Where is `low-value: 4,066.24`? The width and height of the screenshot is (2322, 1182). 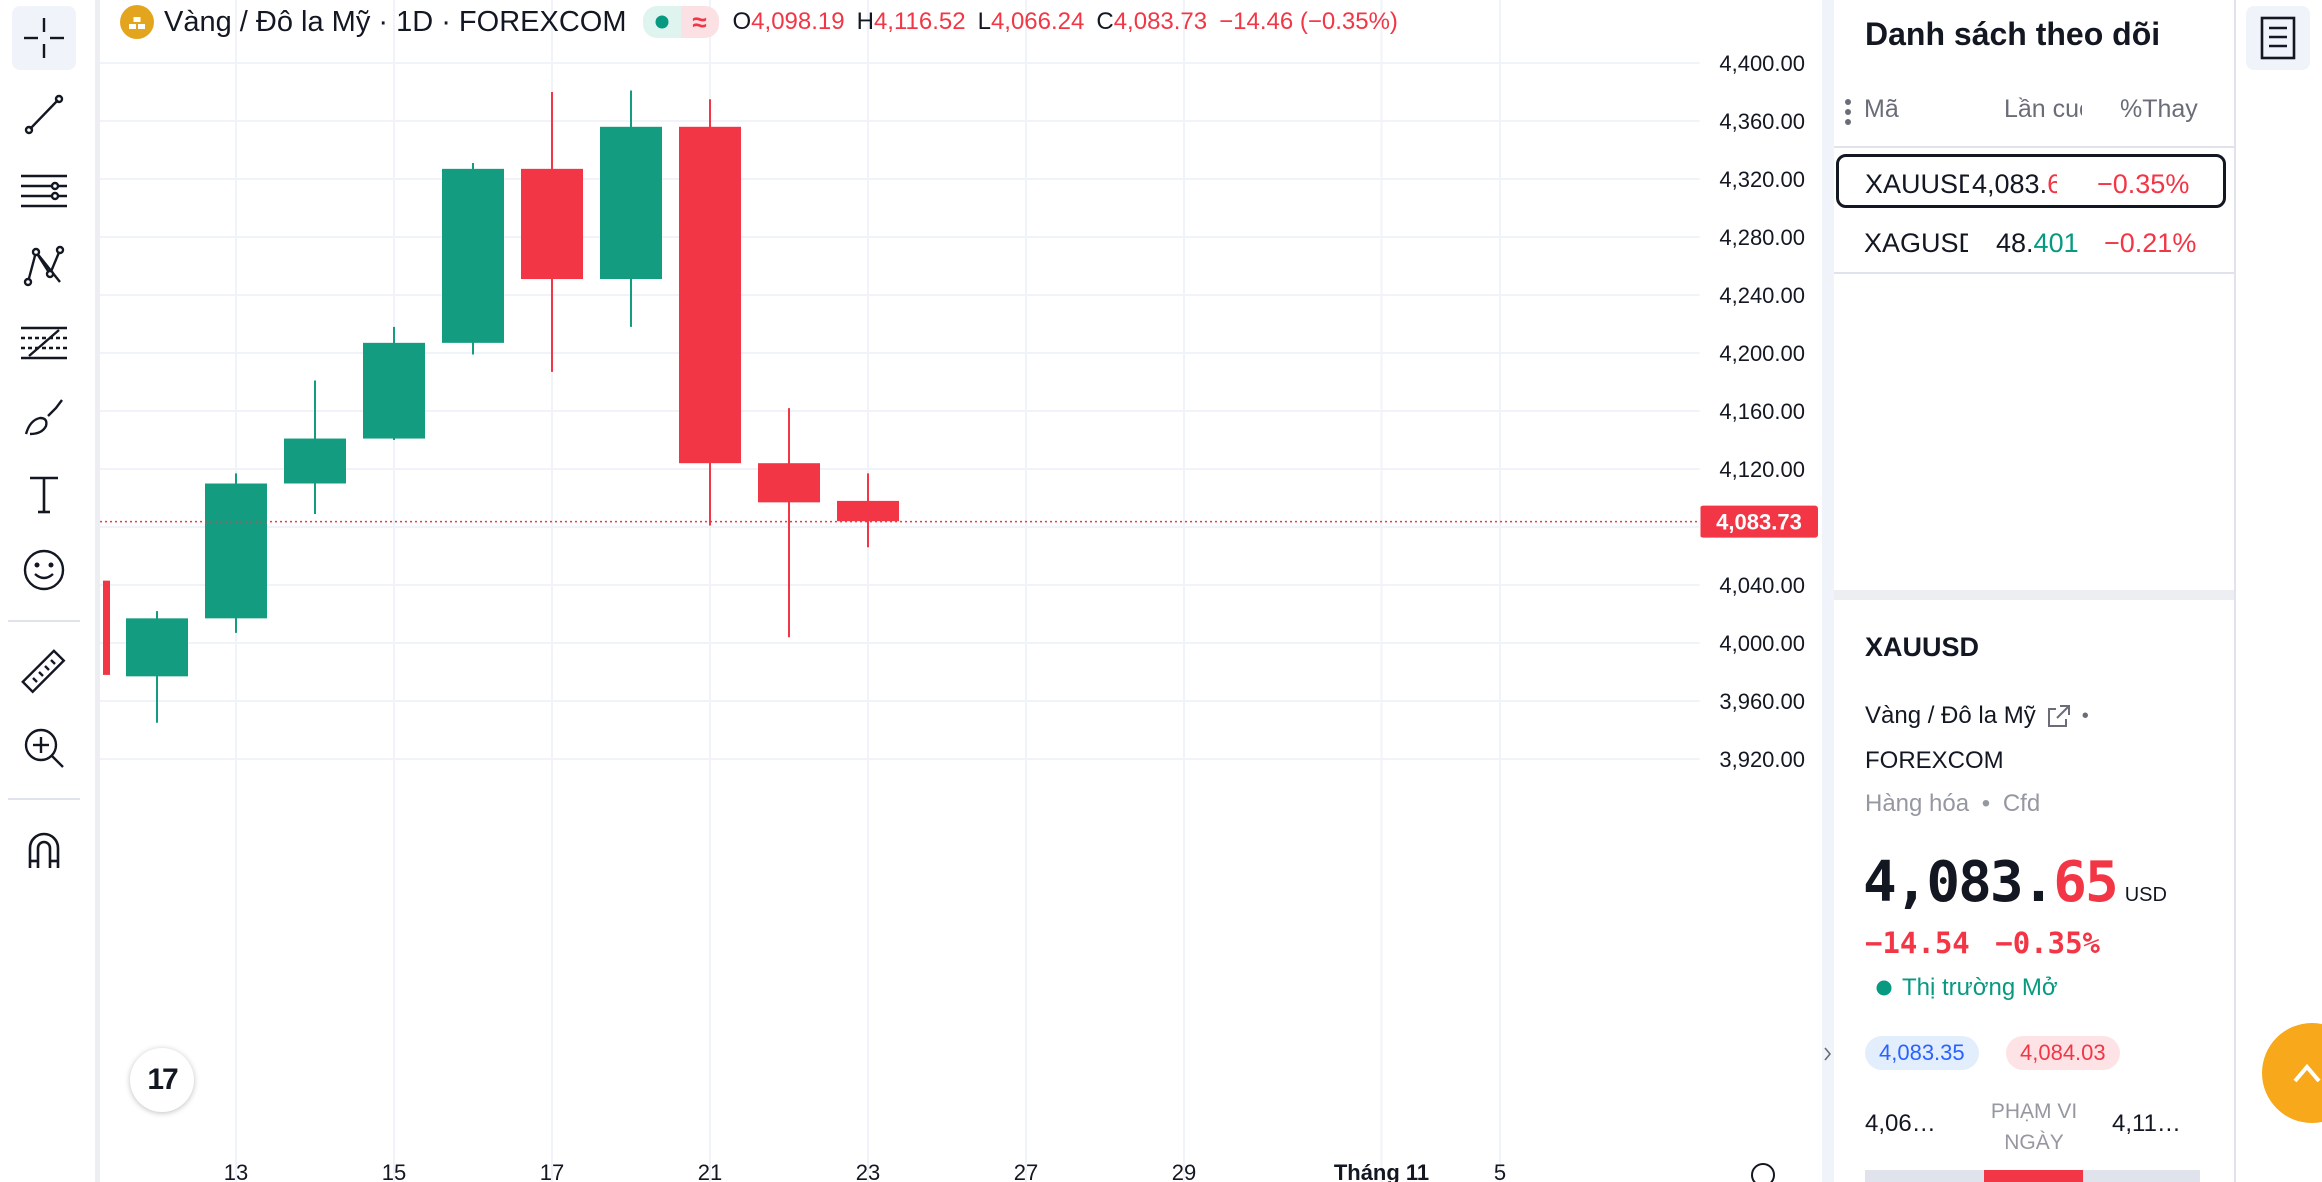
low-value: 4,066.24 is located at coordinates (1037, 21).